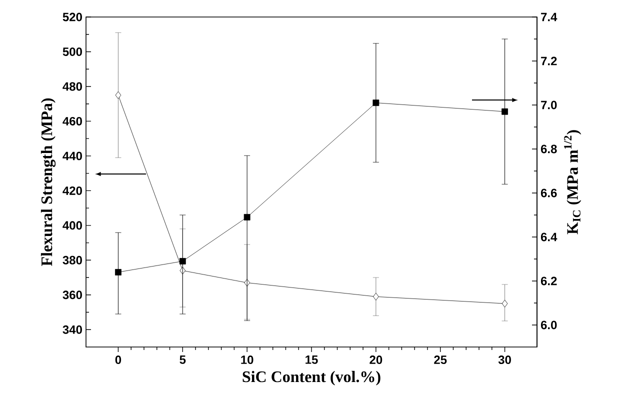 This screenshot has height=407, width=629. I want to click on x-tick-label: 10, so click(247, 360).